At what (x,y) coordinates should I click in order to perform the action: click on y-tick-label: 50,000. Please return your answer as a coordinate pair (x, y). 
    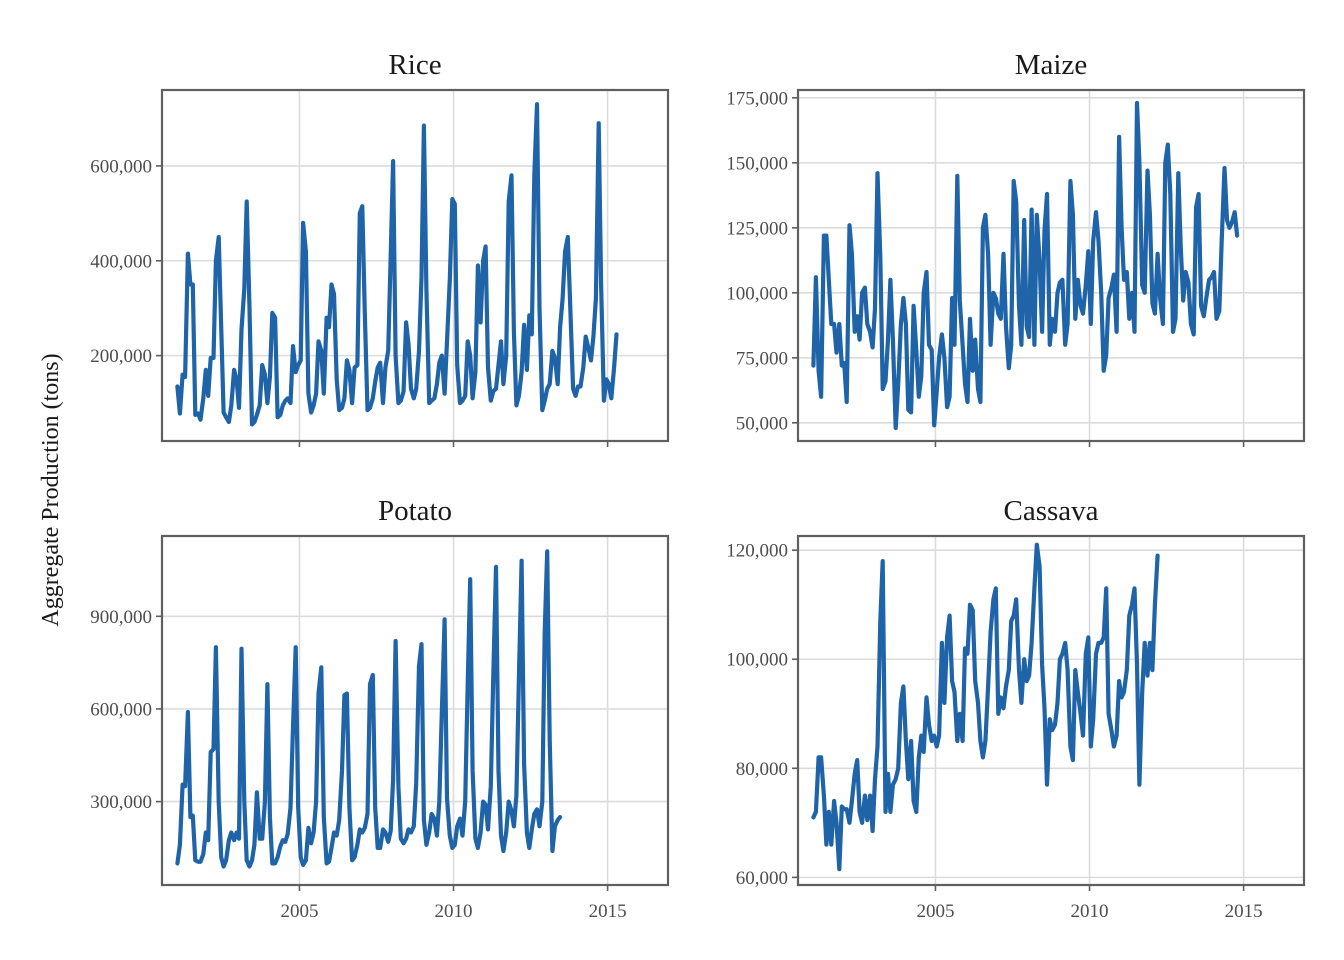
    Looking at the image, I should click on (762, 423).